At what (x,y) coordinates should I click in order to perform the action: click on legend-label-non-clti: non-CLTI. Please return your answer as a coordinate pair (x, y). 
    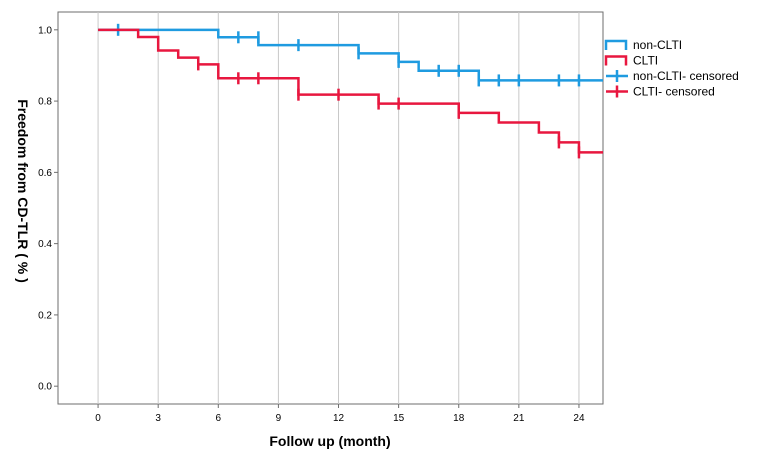
    Looking at the image, I should click on (657, 45).